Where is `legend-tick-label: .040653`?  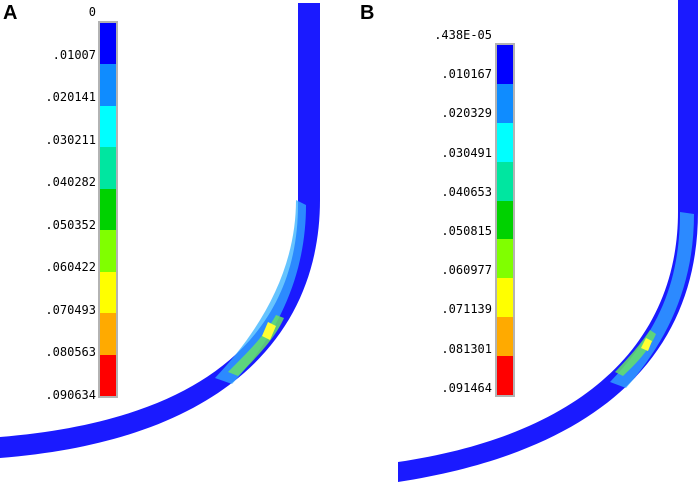 legend-tick-label: .040653 is located at coordinates (466, 191).